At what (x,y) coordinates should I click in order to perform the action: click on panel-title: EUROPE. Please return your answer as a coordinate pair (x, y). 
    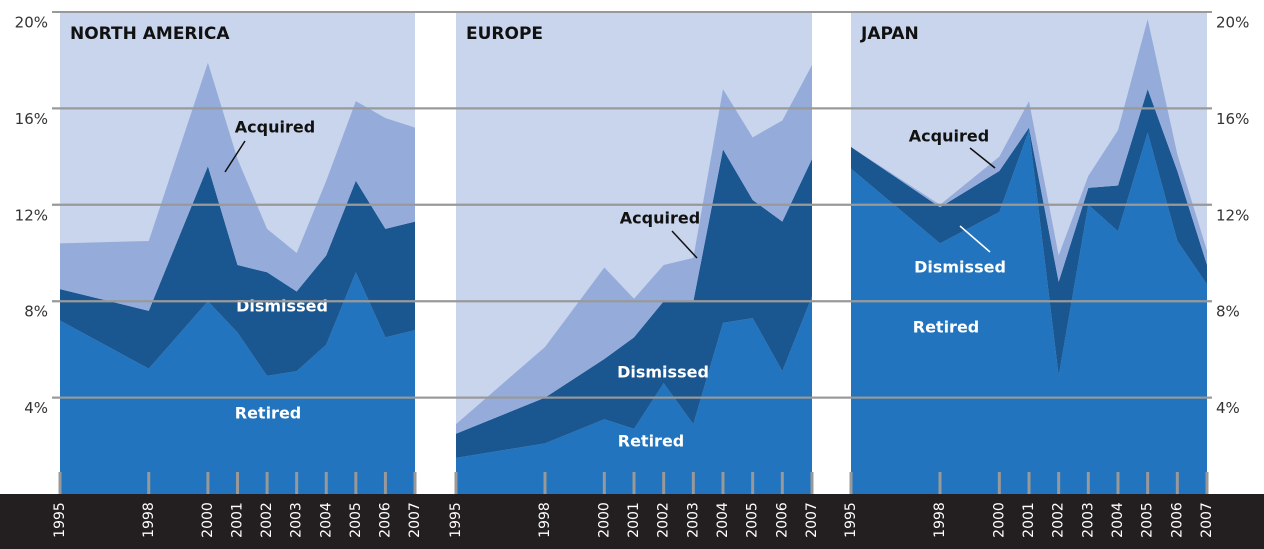
    Looking at the image, I should click on (504, 34).